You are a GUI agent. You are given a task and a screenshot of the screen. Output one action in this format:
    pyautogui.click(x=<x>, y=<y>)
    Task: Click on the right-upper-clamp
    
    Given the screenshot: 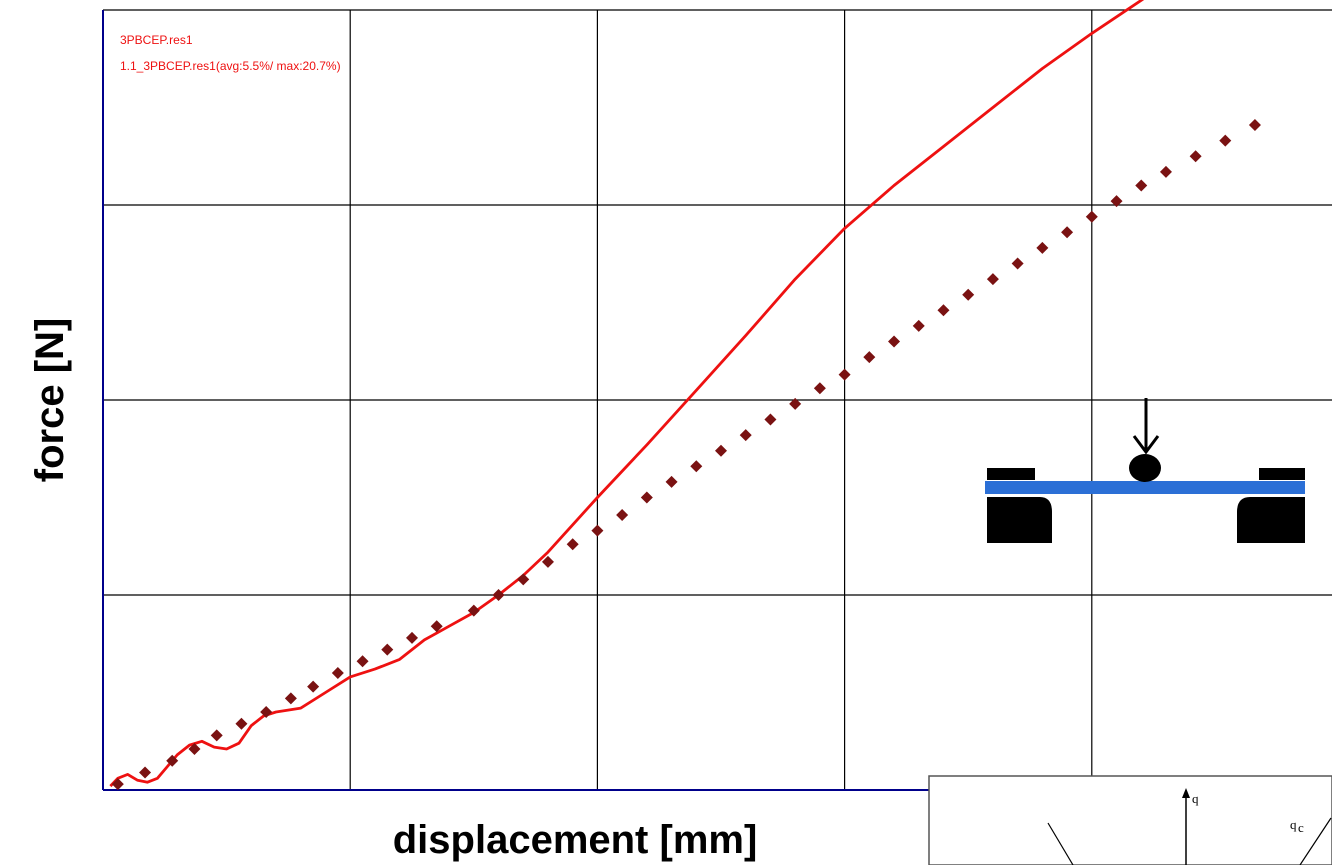 What is the action you would take?
    pyautogui.click(x=1282, y=474)
    